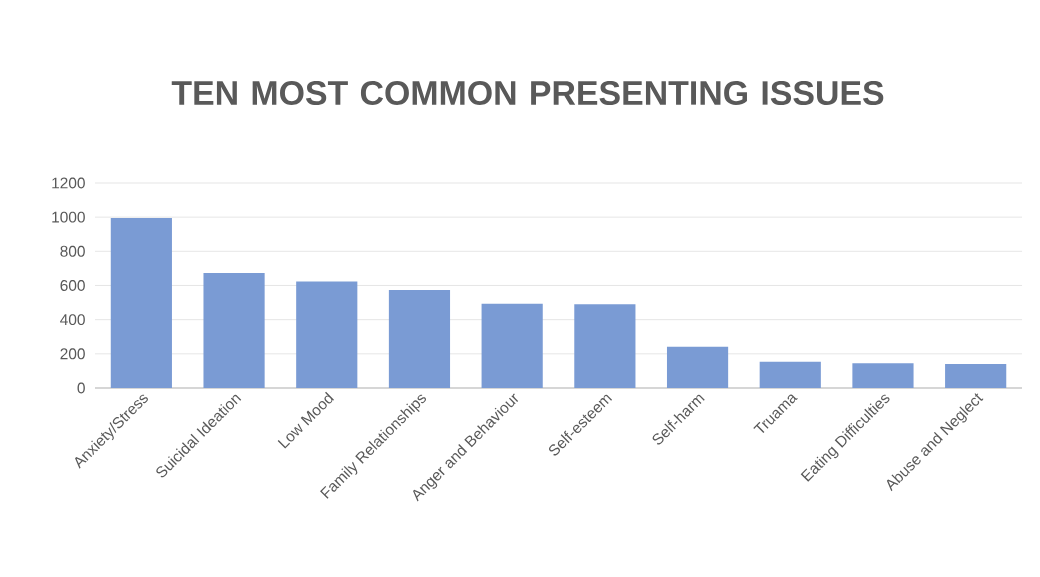 Image resolution: width=1040 pixels, height=577 pixels. I want to click on y-tick-label: 800, so click(72, 251).